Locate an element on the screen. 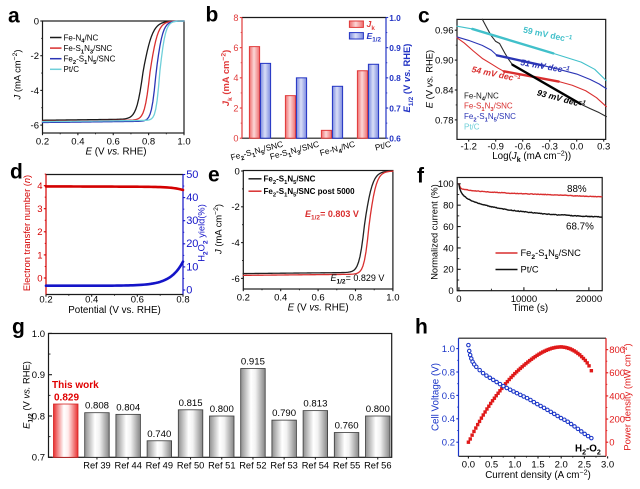 The width and height of the screenshot is (640, 489). svg-text: Log(Jk (mA cm−2)) is located at coordinates (531, 156).